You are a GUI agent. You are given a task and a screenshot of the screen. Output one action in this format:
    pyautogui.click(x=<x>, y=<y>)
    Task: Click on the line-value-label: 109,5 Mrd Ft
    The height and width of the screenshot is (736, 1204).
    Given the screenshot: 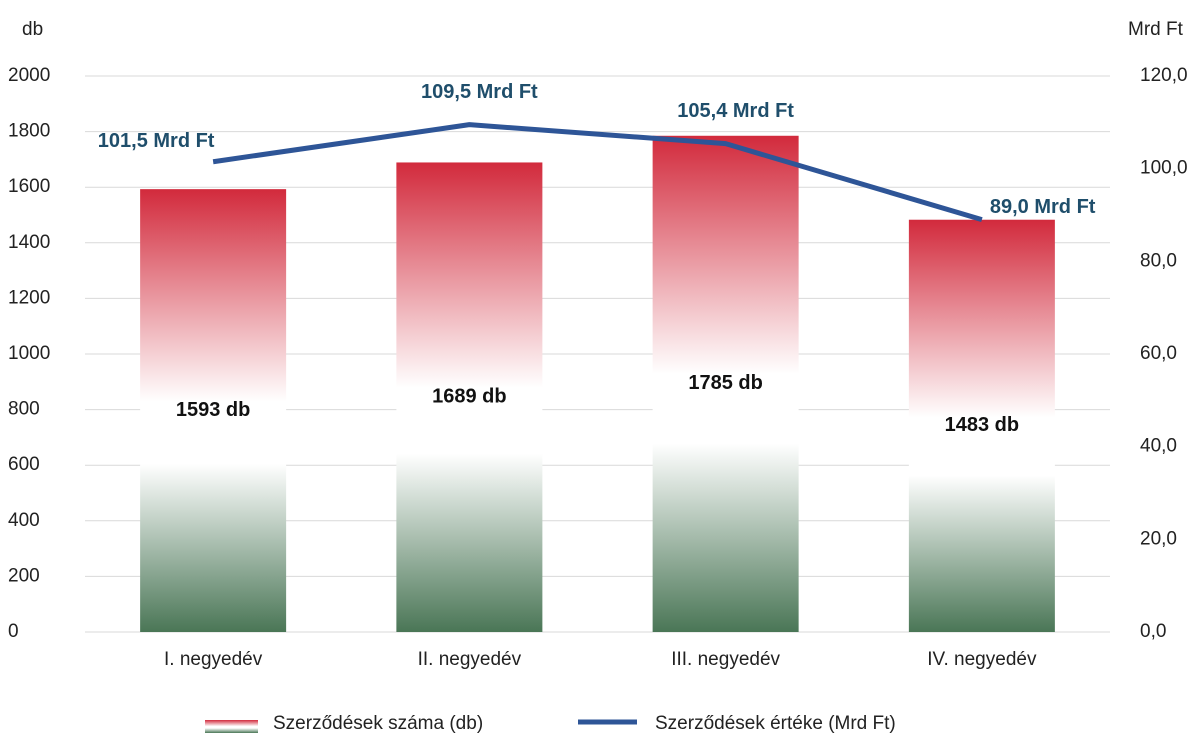 What is the action you would take?
    pyautogui.click(x=479, y=92)
    